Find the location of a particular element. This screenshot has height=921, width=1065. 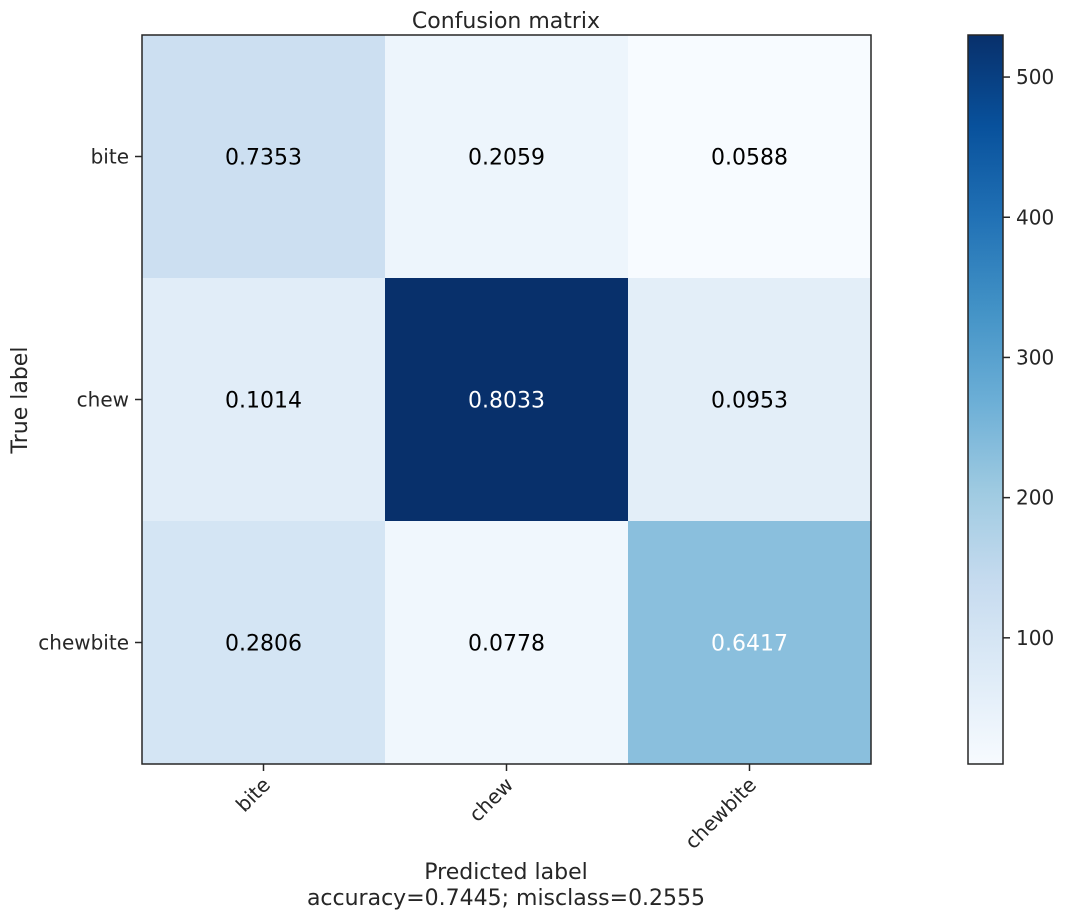

colorbar-tick-label: 300 is located at coordinates (1035, 357).